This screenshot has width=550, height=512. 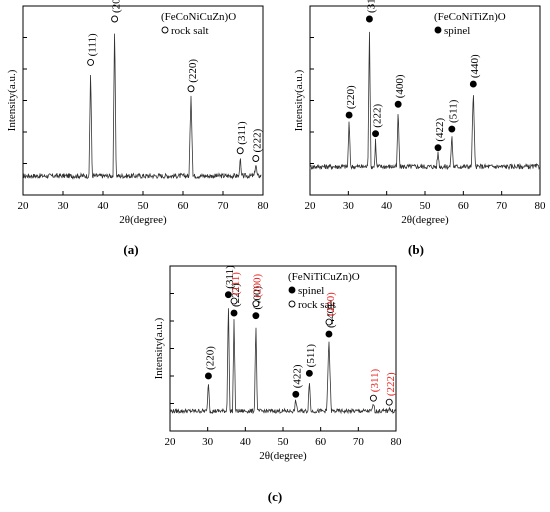 I want to click on legend-title: (FeNiTiCuZn)O, so click(x=324, y=277).